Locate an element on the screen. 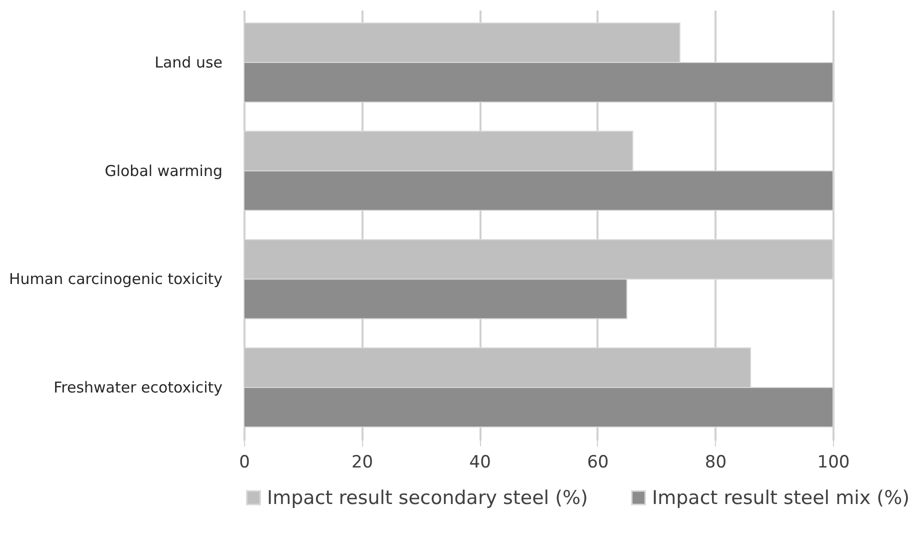  x-tick-label: 80 is located at coordinates (715, 462).